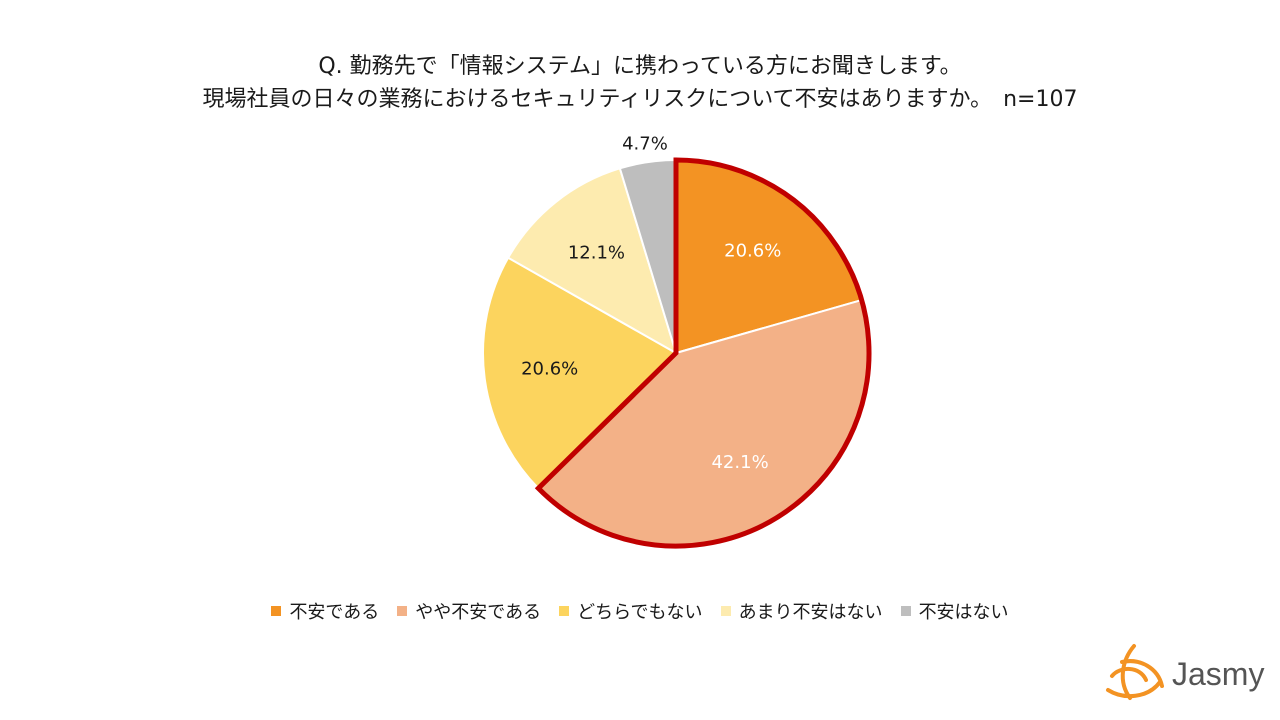 Image resolution: width=1280 pixels, height=720 pixels. Describe the element at coordinates (478, 612) in the screenshot. I see `legend-label-1: やや不安である` at that location.